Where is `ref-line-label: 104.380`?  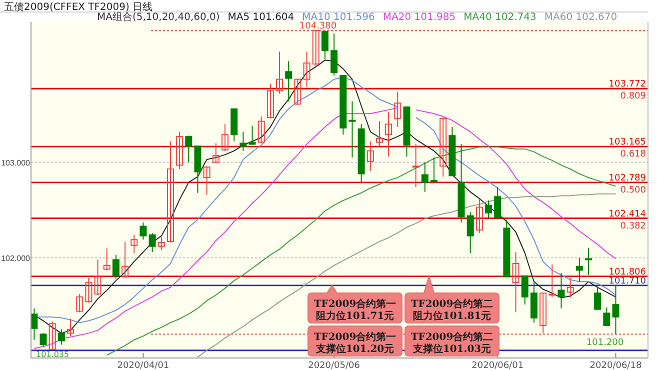
ref-line-label: 104.380 is located at coordinates (318, 27).